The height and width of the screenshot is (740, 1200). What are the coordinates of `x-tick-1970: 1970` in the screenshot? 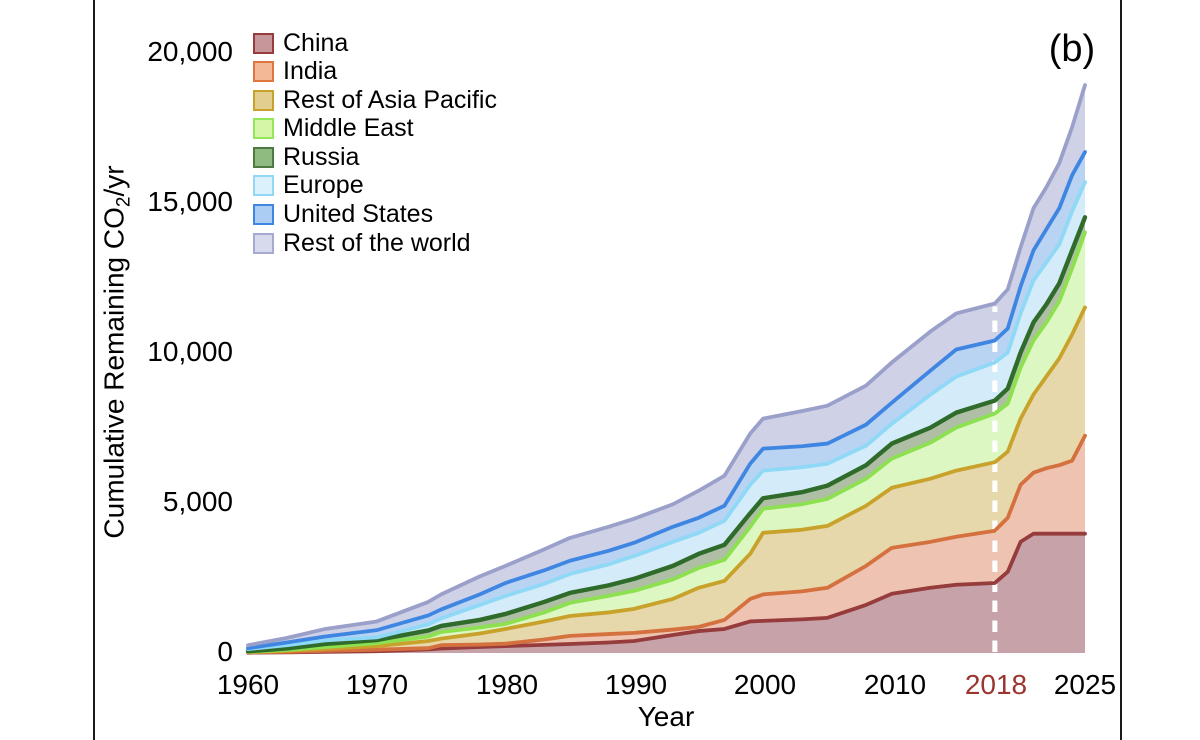 It's located at (377, 684).